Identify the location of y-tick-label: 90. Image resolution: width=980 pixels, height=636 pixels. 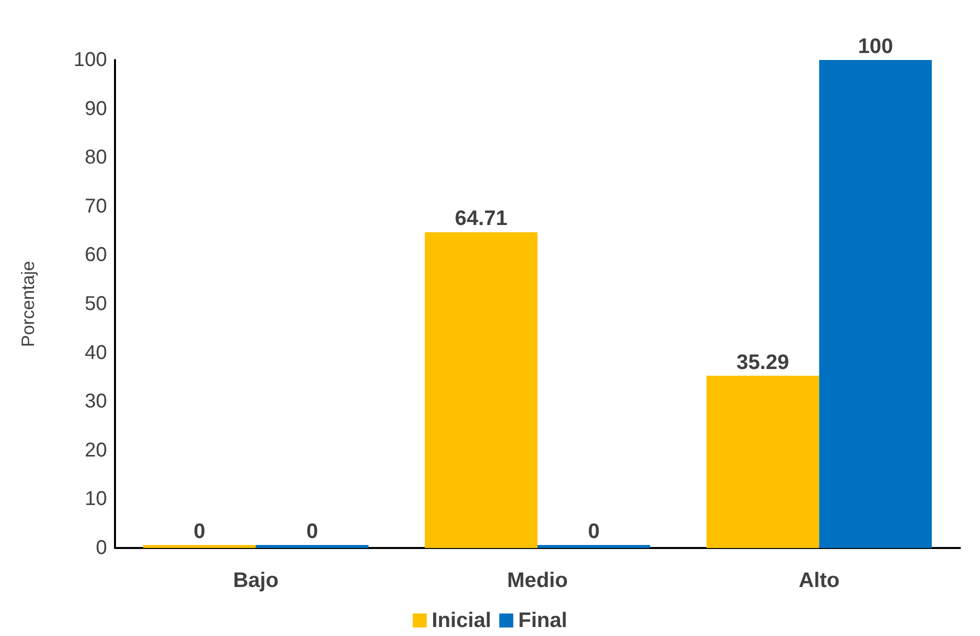
(95, 109).